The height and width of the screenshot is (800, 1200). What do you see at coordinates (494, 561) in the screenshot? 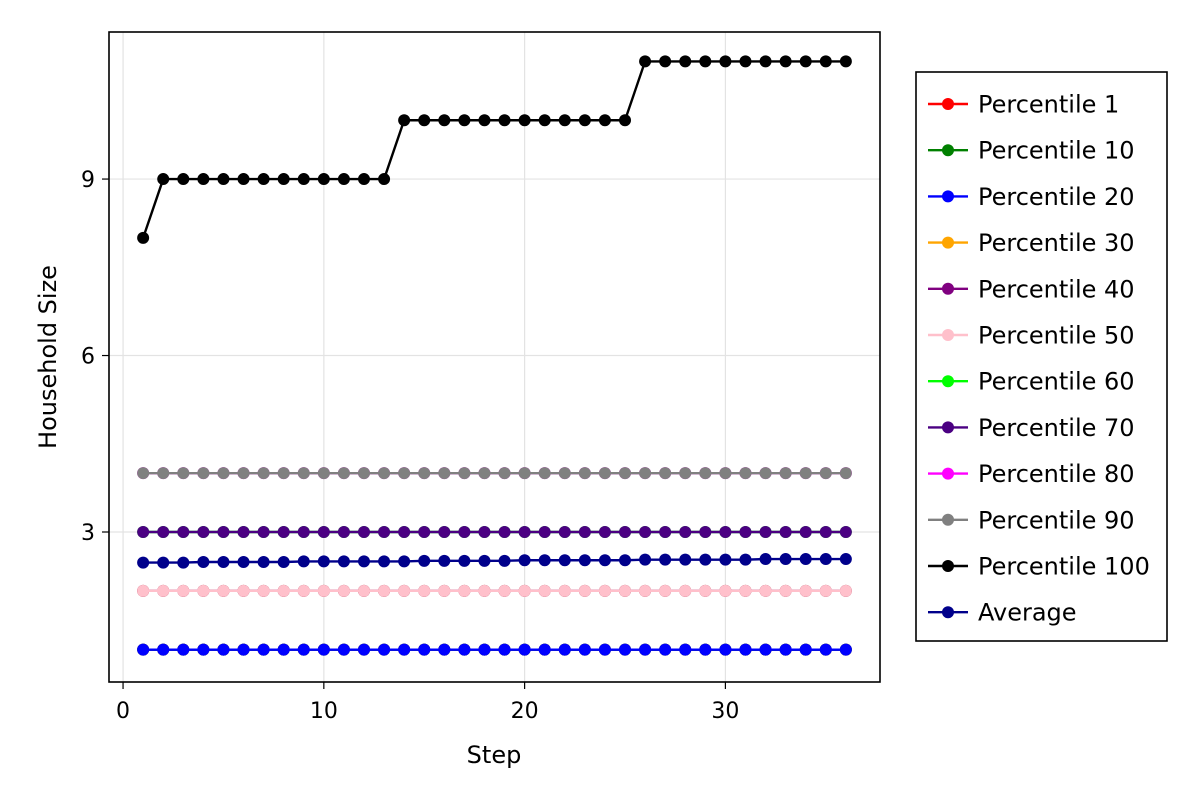
I see `series-average` at bounding box center [494, 561].